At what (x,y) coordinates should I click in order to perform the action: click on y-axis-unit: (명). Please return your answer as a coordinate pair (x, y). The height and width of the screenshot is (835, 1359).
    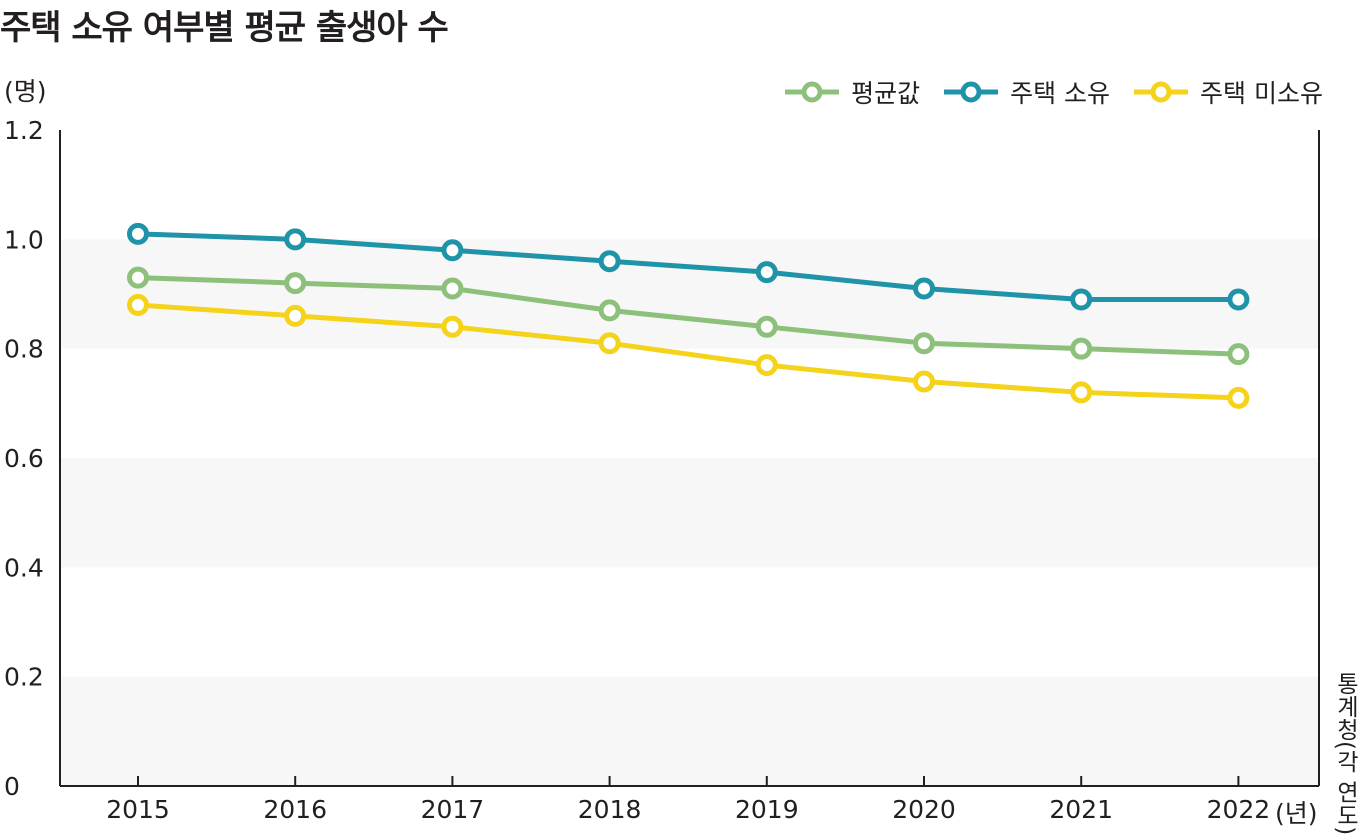
    Looking at the image, I should click on (25, 91).